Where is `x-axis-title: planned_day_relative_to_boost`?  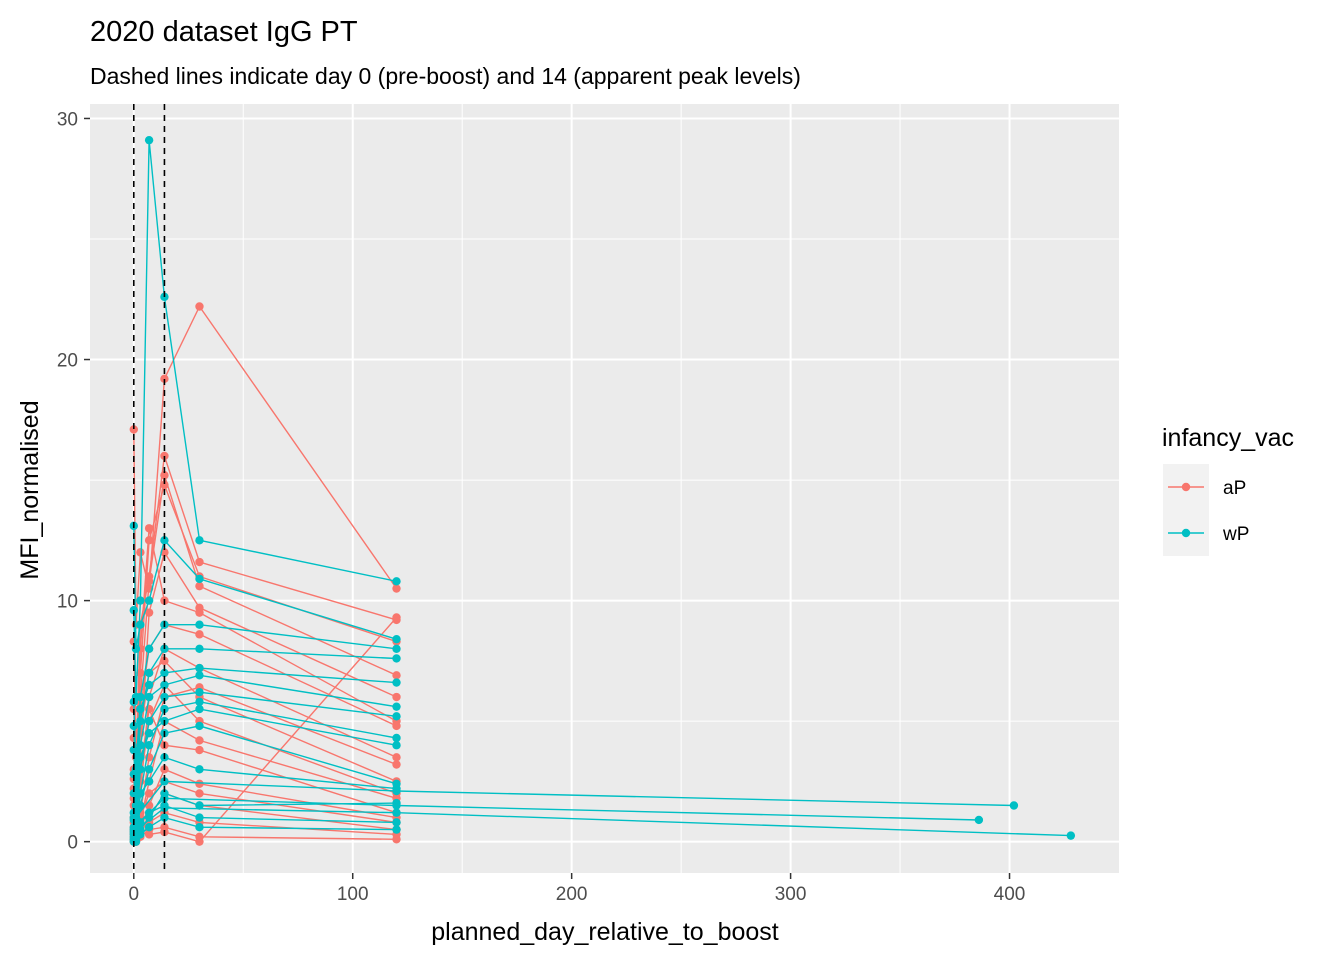
x-axis-title: planned_day_relative_to_boost is located at coordinates (605, 932).